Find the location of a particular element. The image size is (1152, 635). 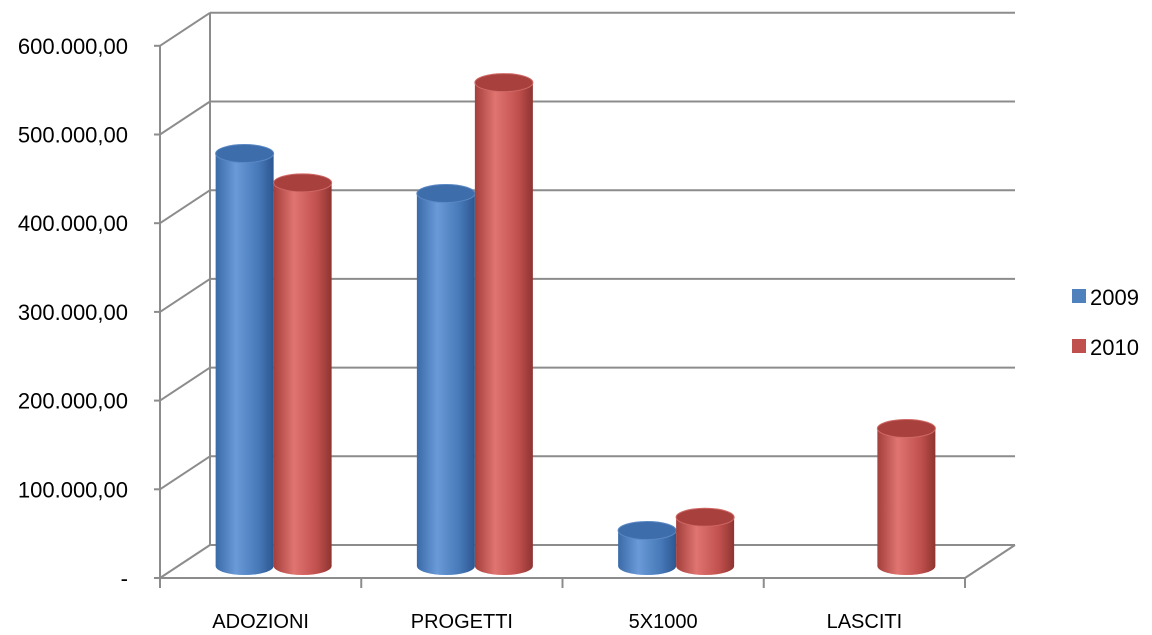

floor-edge is located at coordinates (990, 561).